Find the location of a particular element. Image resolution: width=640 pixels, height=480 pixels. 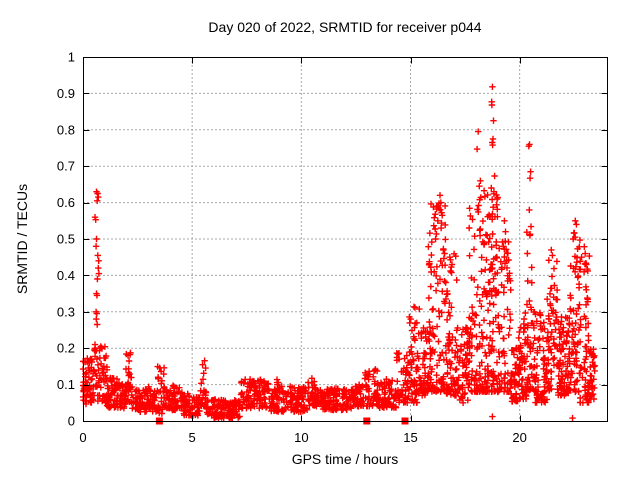

x-tick-label: 20 is located at coordinates (519, 437).